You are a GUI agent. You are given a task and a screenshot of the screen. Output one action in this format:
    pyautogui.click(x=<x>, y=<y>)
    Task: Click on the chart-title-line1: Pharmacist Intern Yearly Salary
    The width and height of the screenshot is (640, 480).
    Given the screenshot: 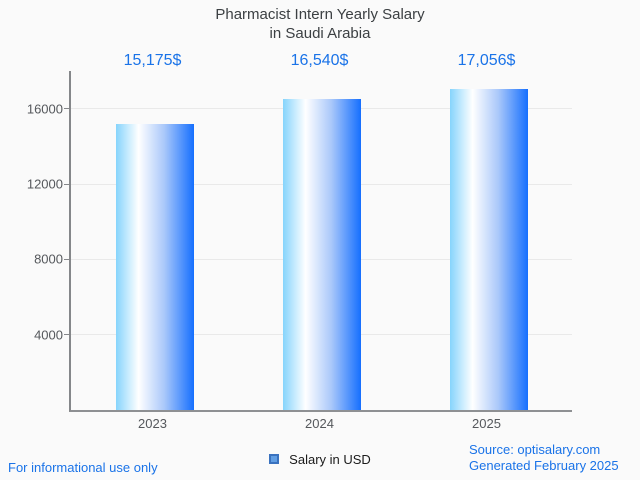 What is the action you would take?
    pyautogui.click(x=320, y=14)
    